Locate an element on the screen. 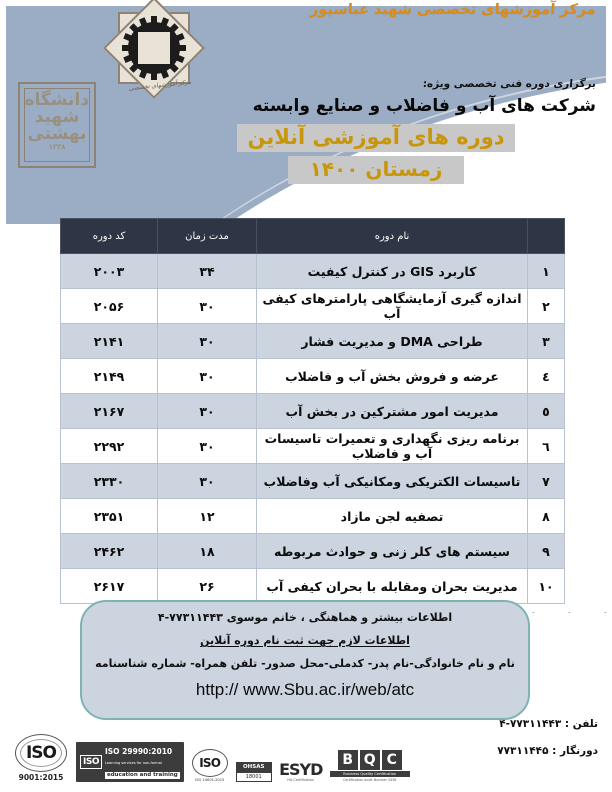  col-header-row-number is located at coordinates (546, 236).